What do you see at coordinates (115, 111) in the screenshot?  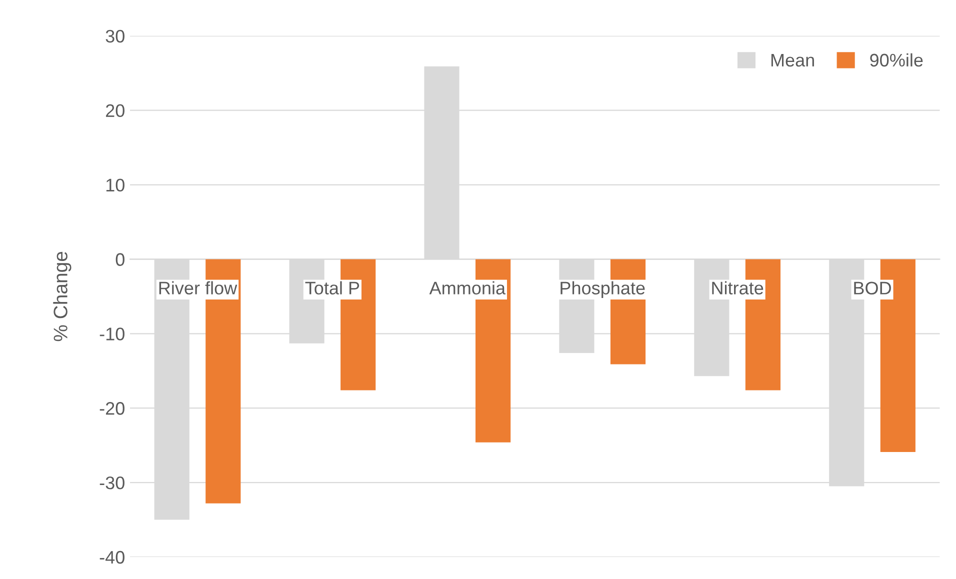 I see `y-tick-label: 20` at bounding box center [115, 111].